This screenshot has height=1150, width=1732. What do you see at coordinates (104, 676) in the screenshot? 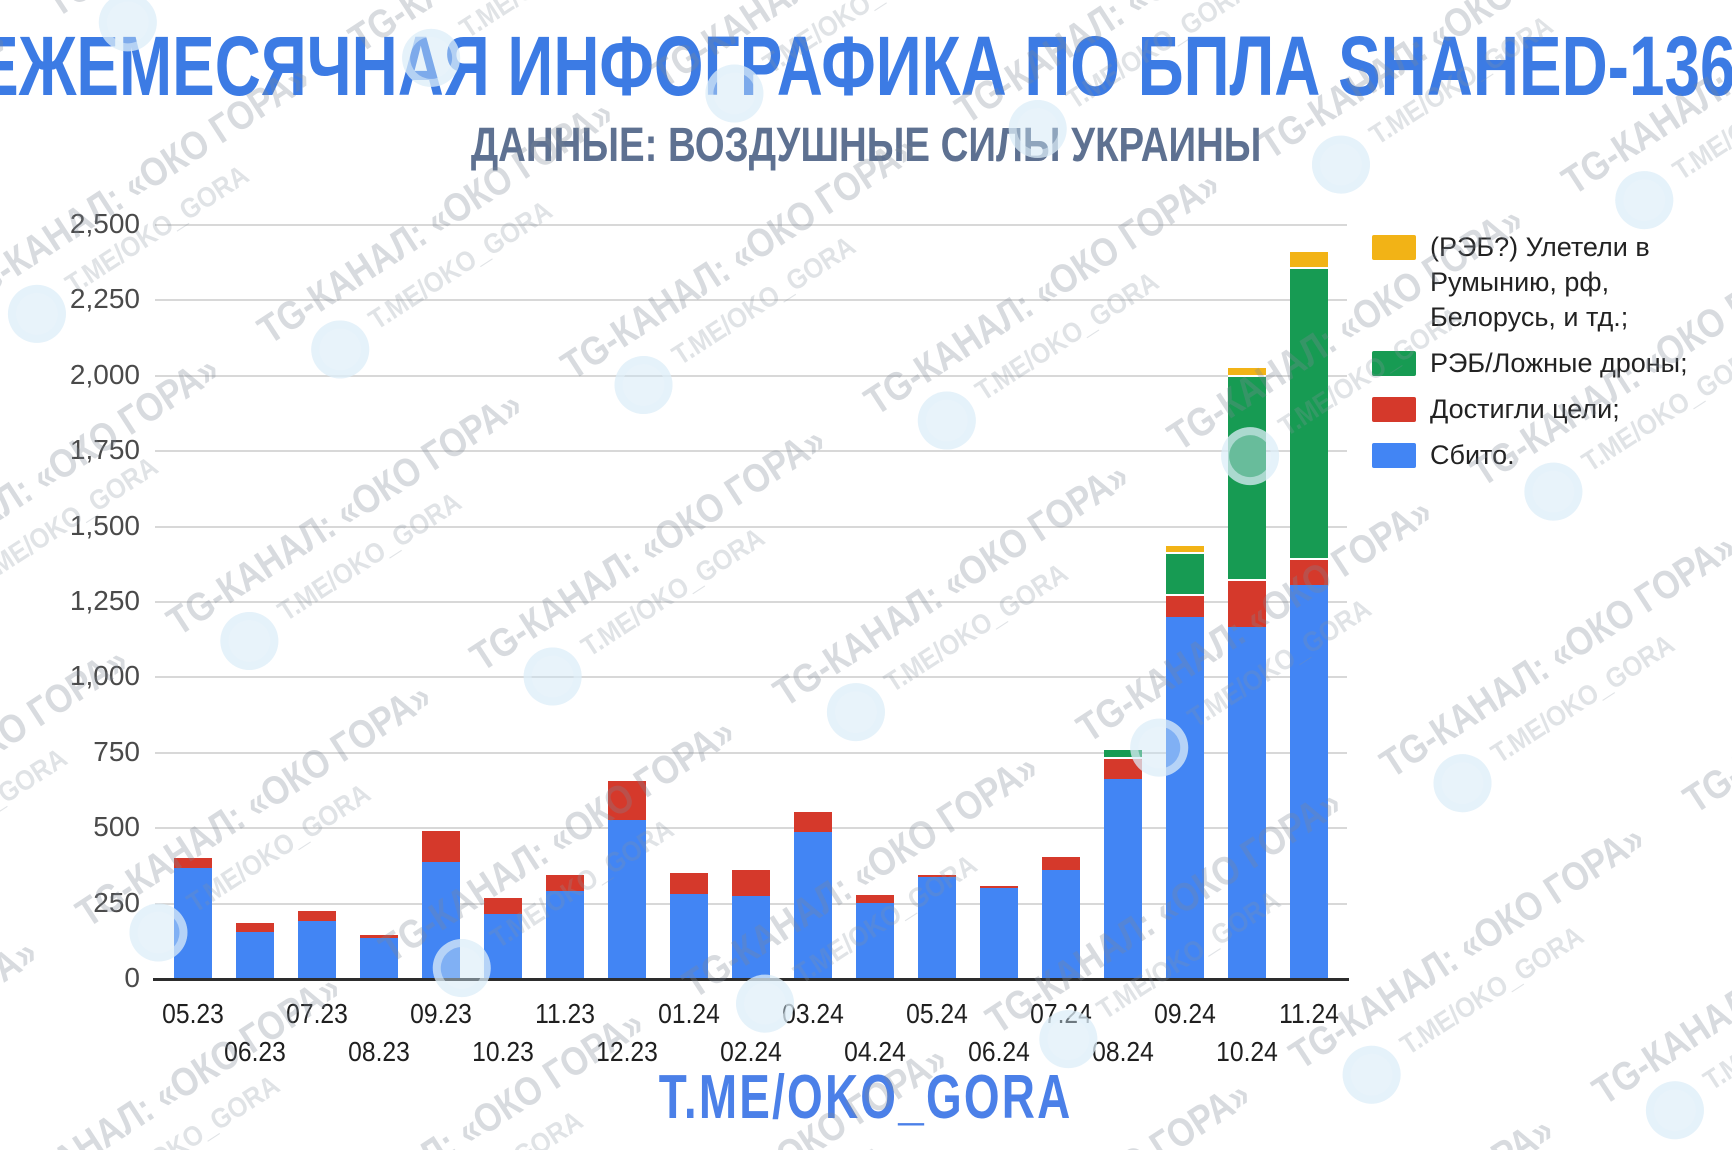
I see `y-tick-1000: 1,000` at bounding box center [104, 676].